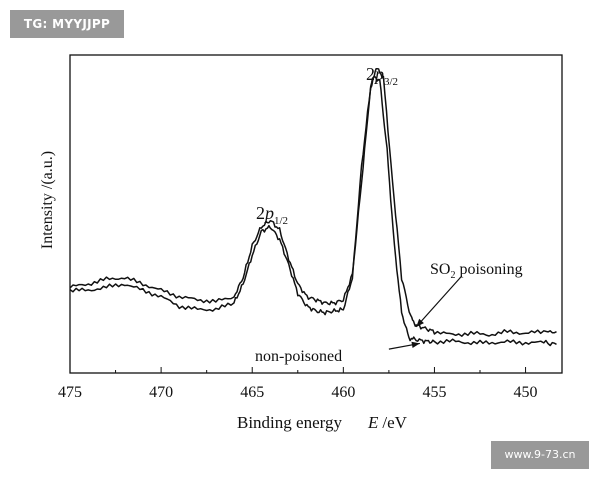  I want to click on x-tick-label: 460, so click(343, 392).